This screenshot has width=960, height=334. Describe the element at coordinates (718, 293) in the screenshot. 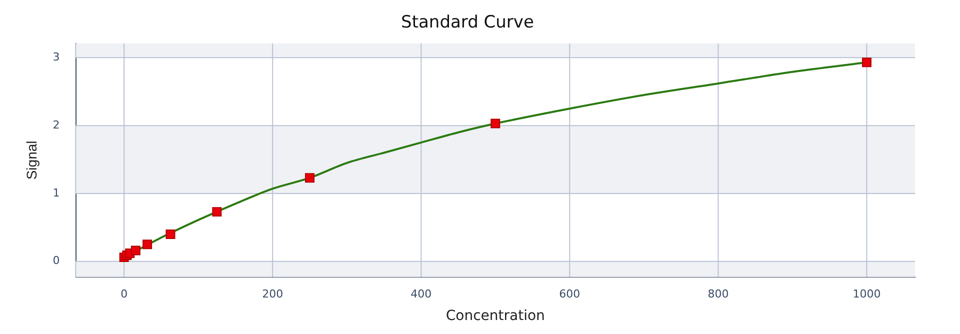

I see `x-tick-label: 800` at that location.